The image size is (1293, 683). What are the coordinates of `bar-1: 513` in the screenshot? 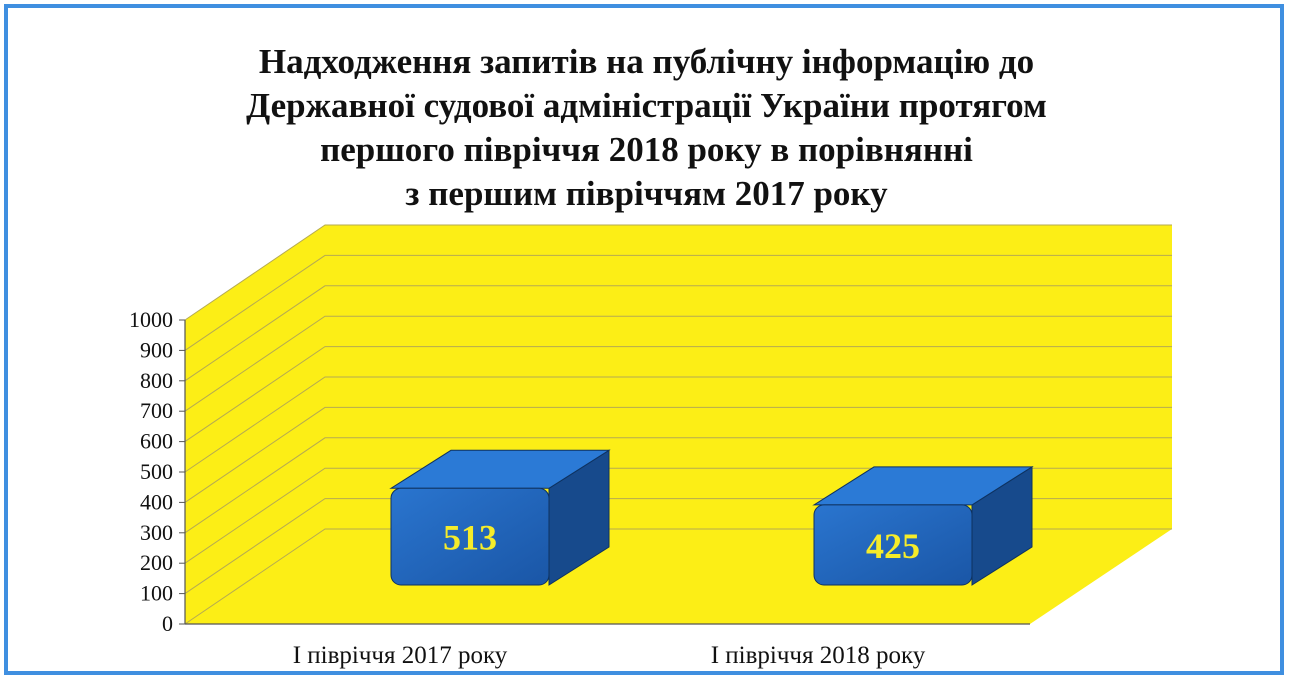 It's located at (500, 517).